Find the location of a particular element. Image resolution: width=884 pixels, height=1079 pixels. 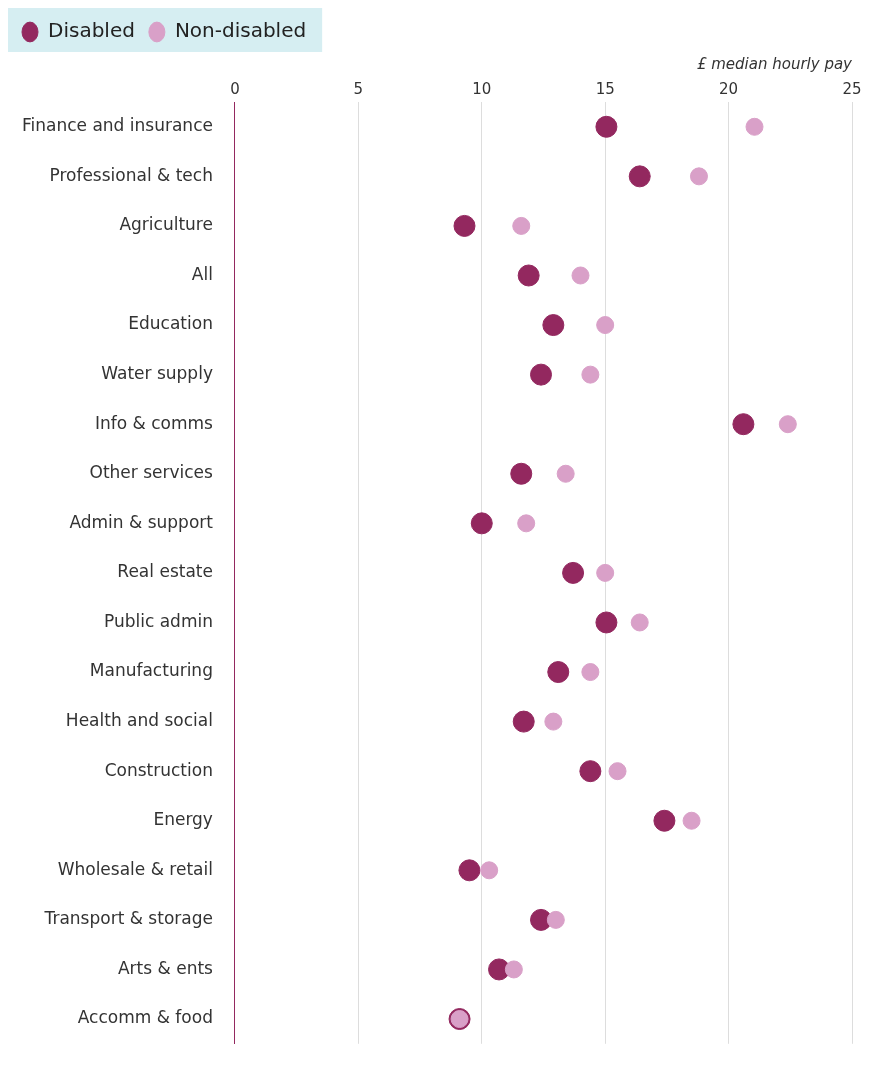

y-tick-label: Accomm & food is located at coordinates (145, 1017).